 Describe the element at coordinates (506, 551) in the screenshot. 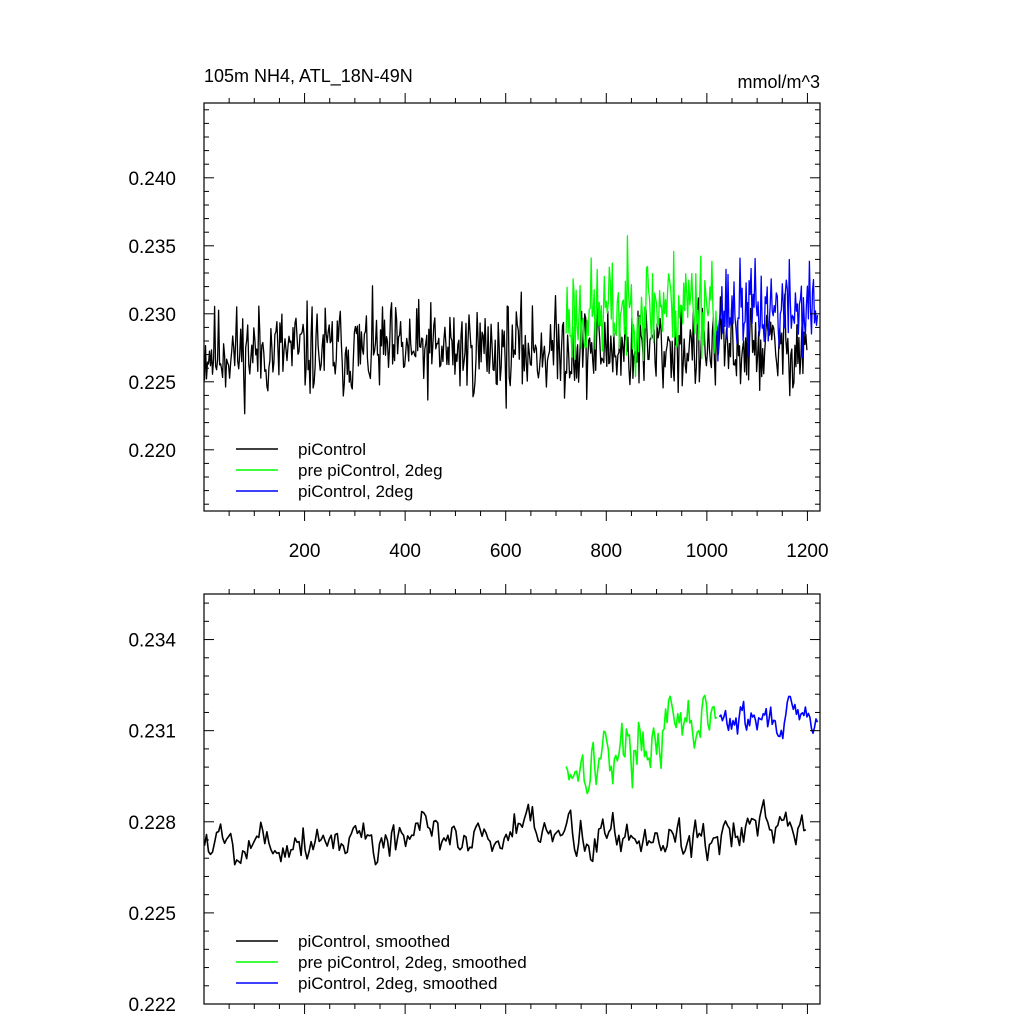

I see `x-tick-label: 600` at that location.